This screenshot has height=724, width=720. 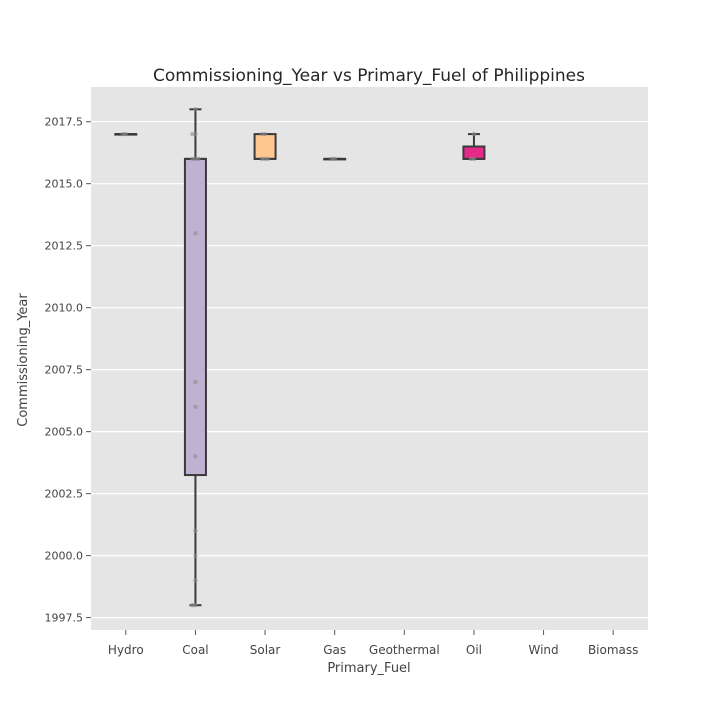 What do you see at coordinates (368, 668) in the screenshot?
I see `x-axis-label: Primary_Fuel` at bounding box center [368, 668].